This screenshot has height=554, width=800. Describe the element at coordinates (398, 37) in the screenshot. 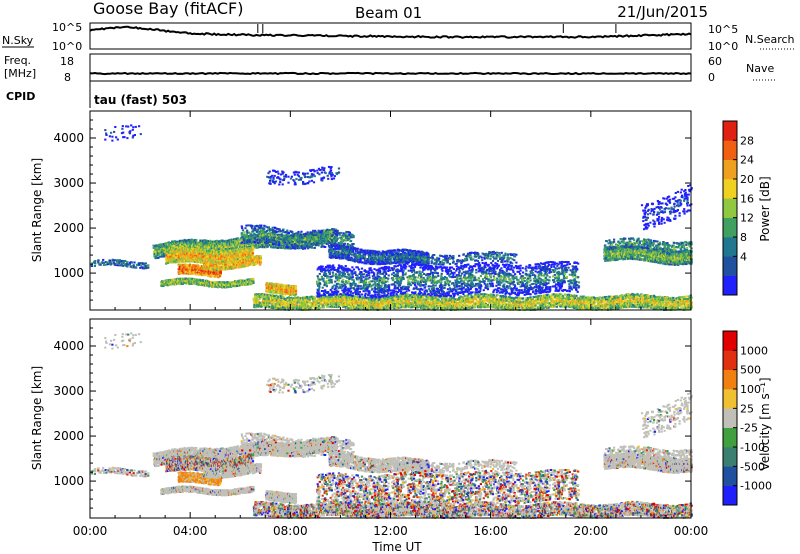

I see `noise-panel: N.Sky 10^5 10^0 10^5 10^0 N.Search` at that location.